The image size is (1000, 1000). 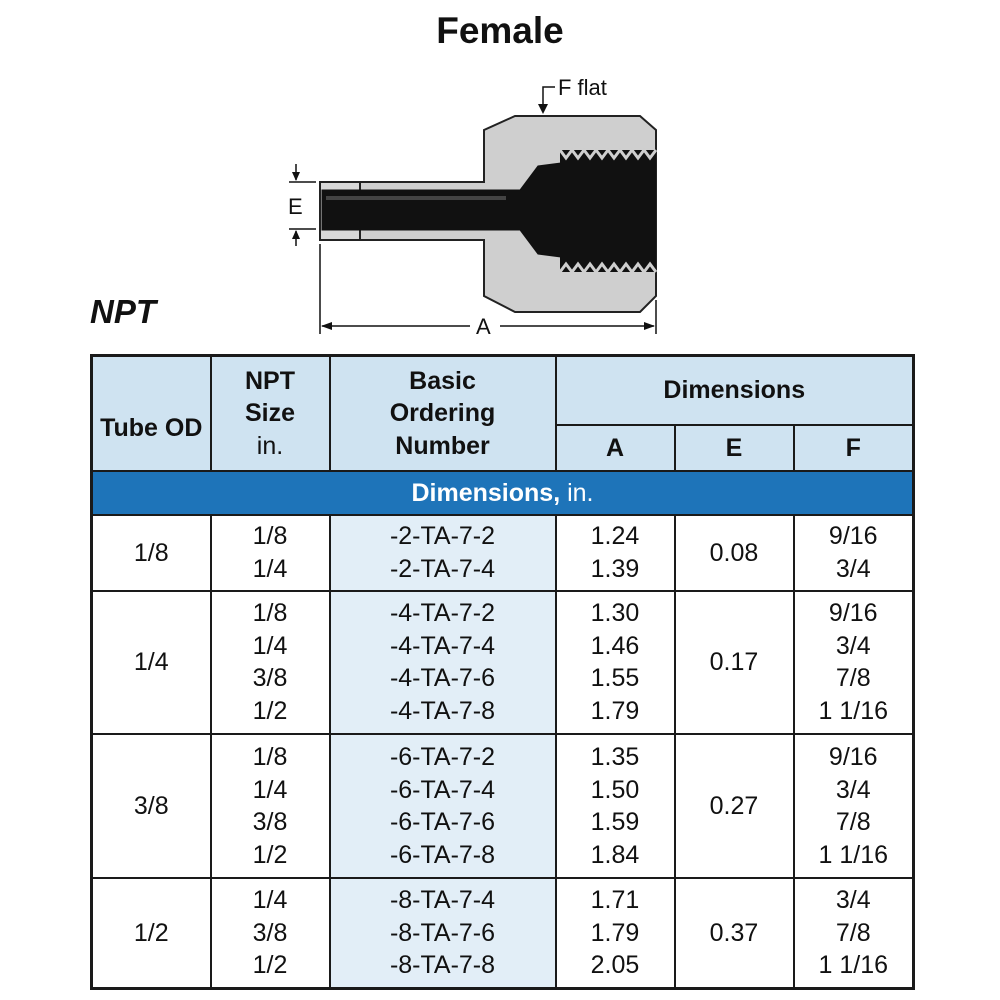 I want to click on header-tube-od: Tube OD, so click(x=151, y=413).